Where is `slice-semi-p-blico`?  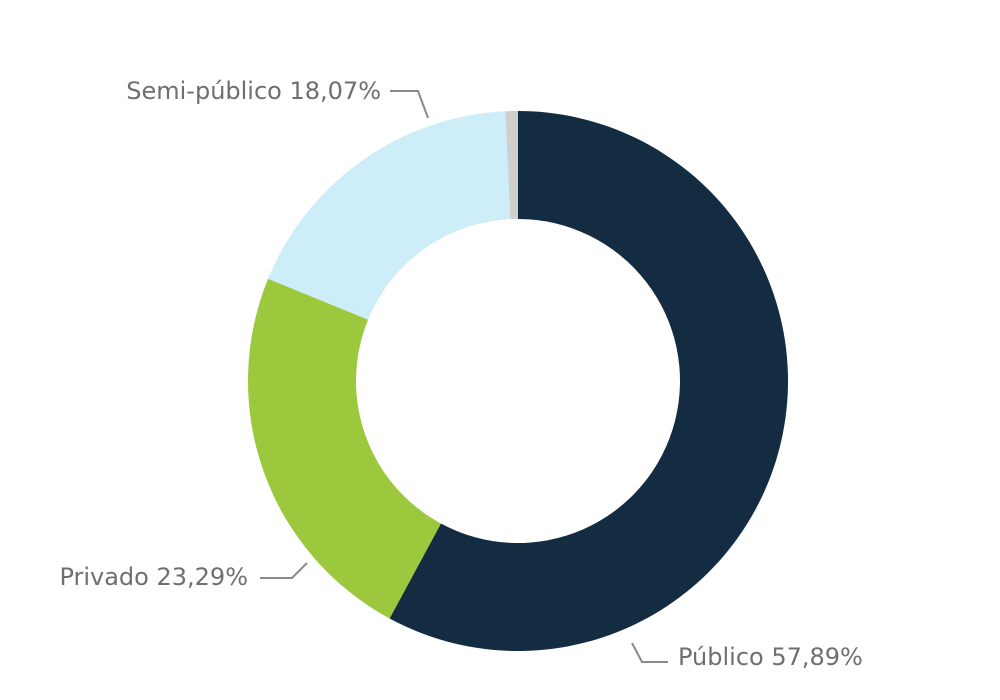
slice-semi-p-blico is located at coordinates (389, 215).